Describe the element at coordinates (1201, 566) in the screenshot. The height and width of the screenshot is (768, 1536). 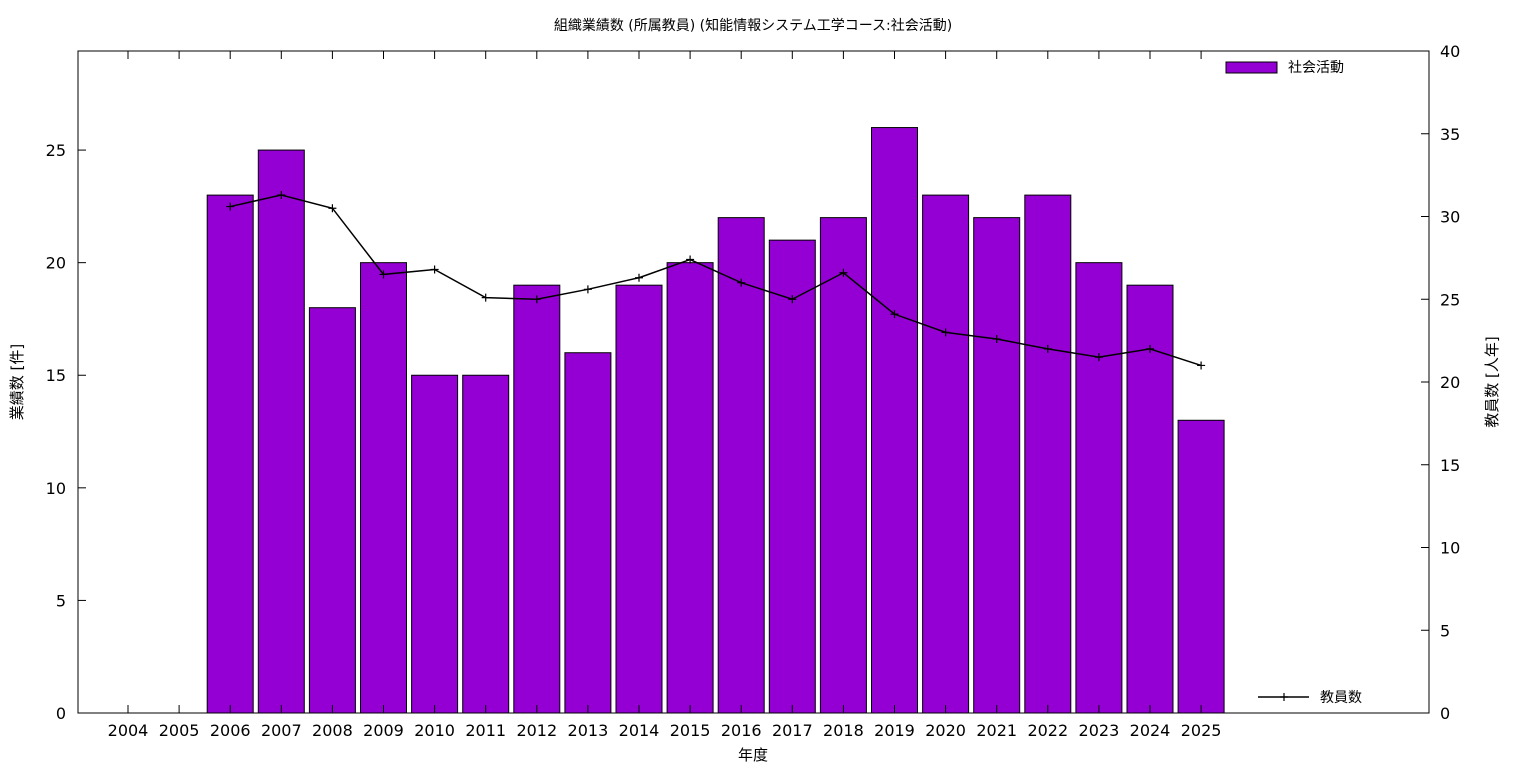
I see `bar-2025` at that location.